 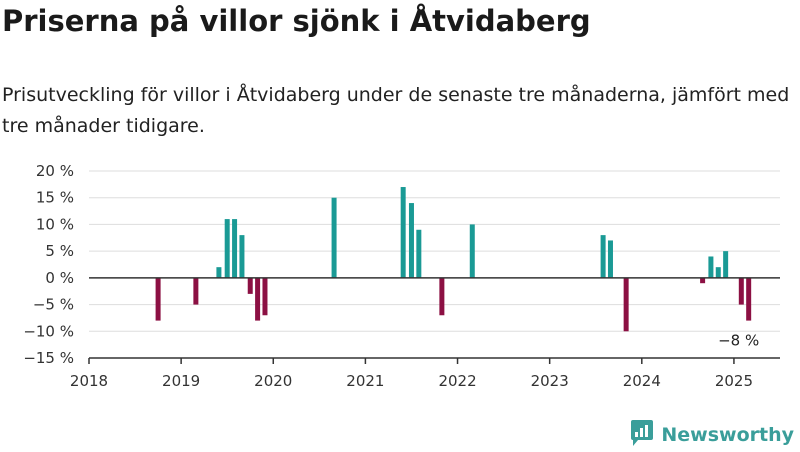 What do you see at coordinates (48, 331) in the screenshot?
I see `y-tick-label: −10 %` at bounding box center [48, 331].